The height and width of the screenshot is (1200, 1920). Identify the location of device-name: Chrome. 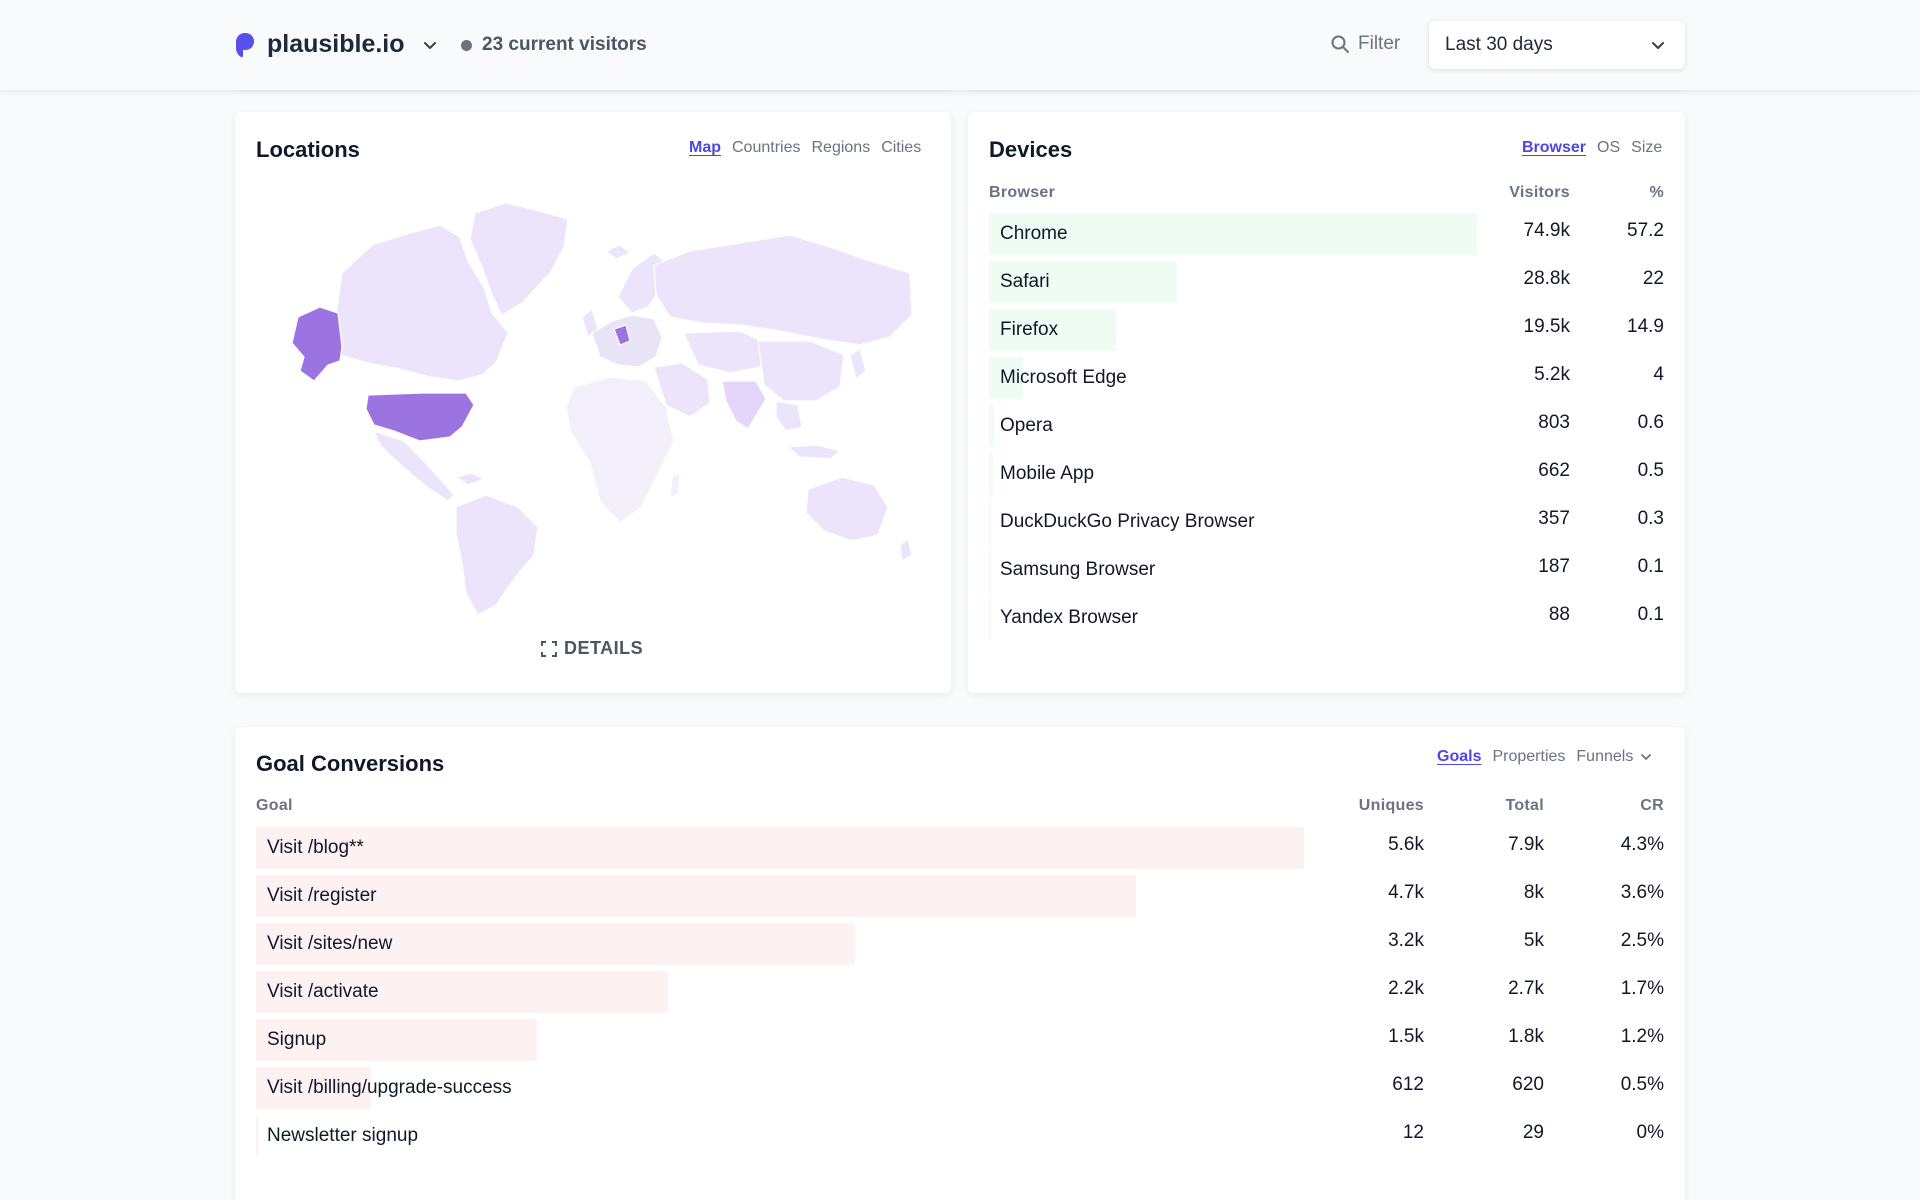
(1034, 233).